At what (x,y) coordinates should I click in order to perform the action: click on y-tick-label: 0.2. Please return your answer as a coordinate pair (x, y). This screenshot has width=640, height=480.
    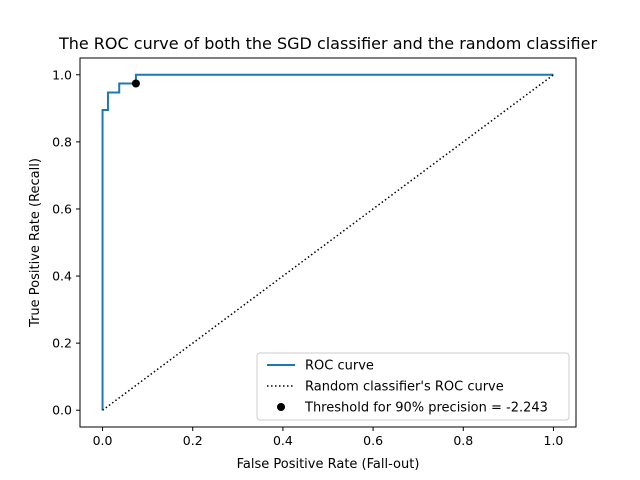
    Looking at the image, I should click on (62, 343).